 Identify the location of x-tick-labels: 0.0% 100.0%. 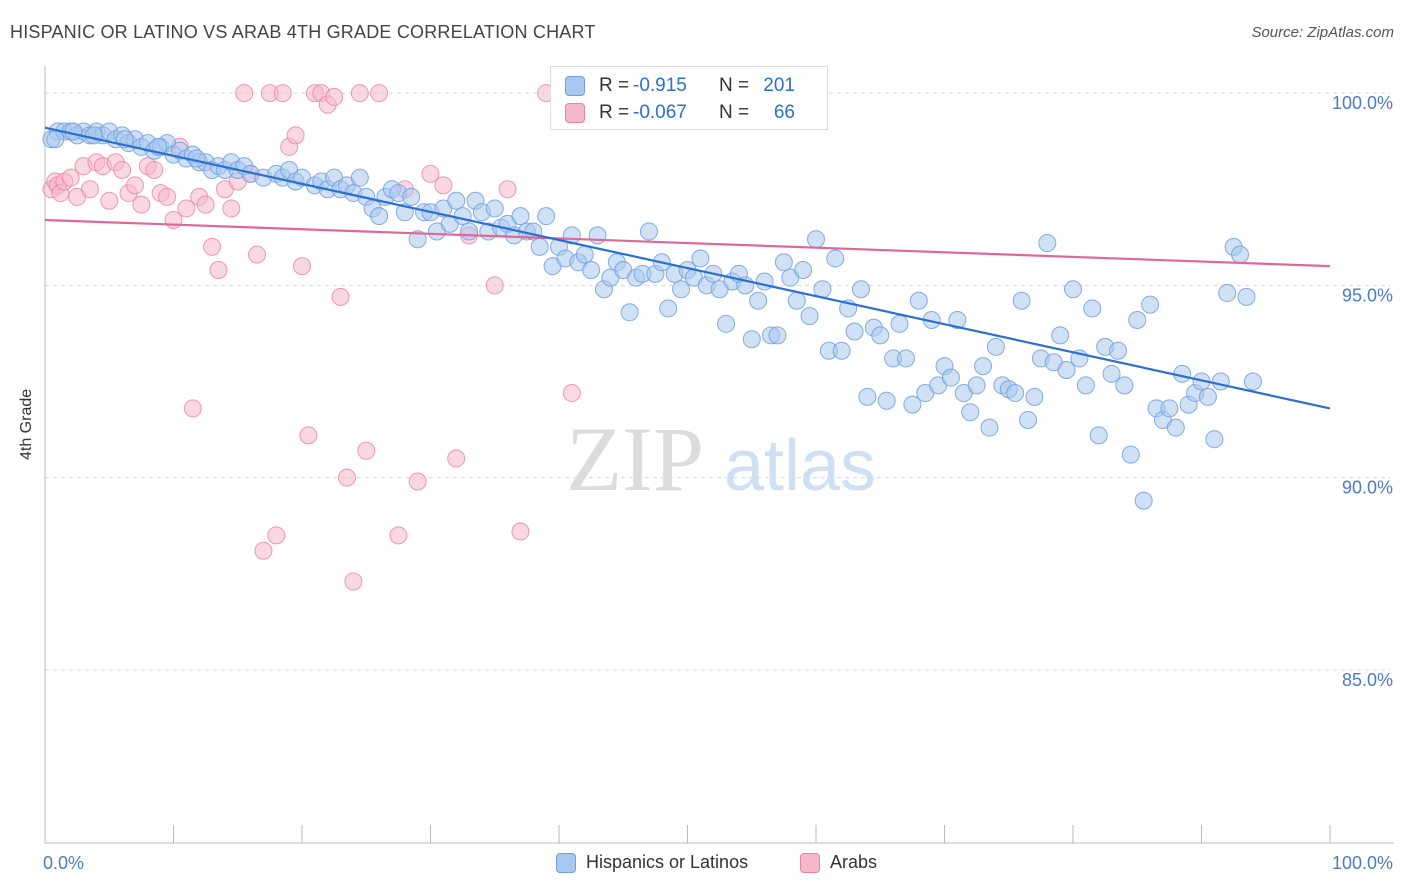
(718, 863).